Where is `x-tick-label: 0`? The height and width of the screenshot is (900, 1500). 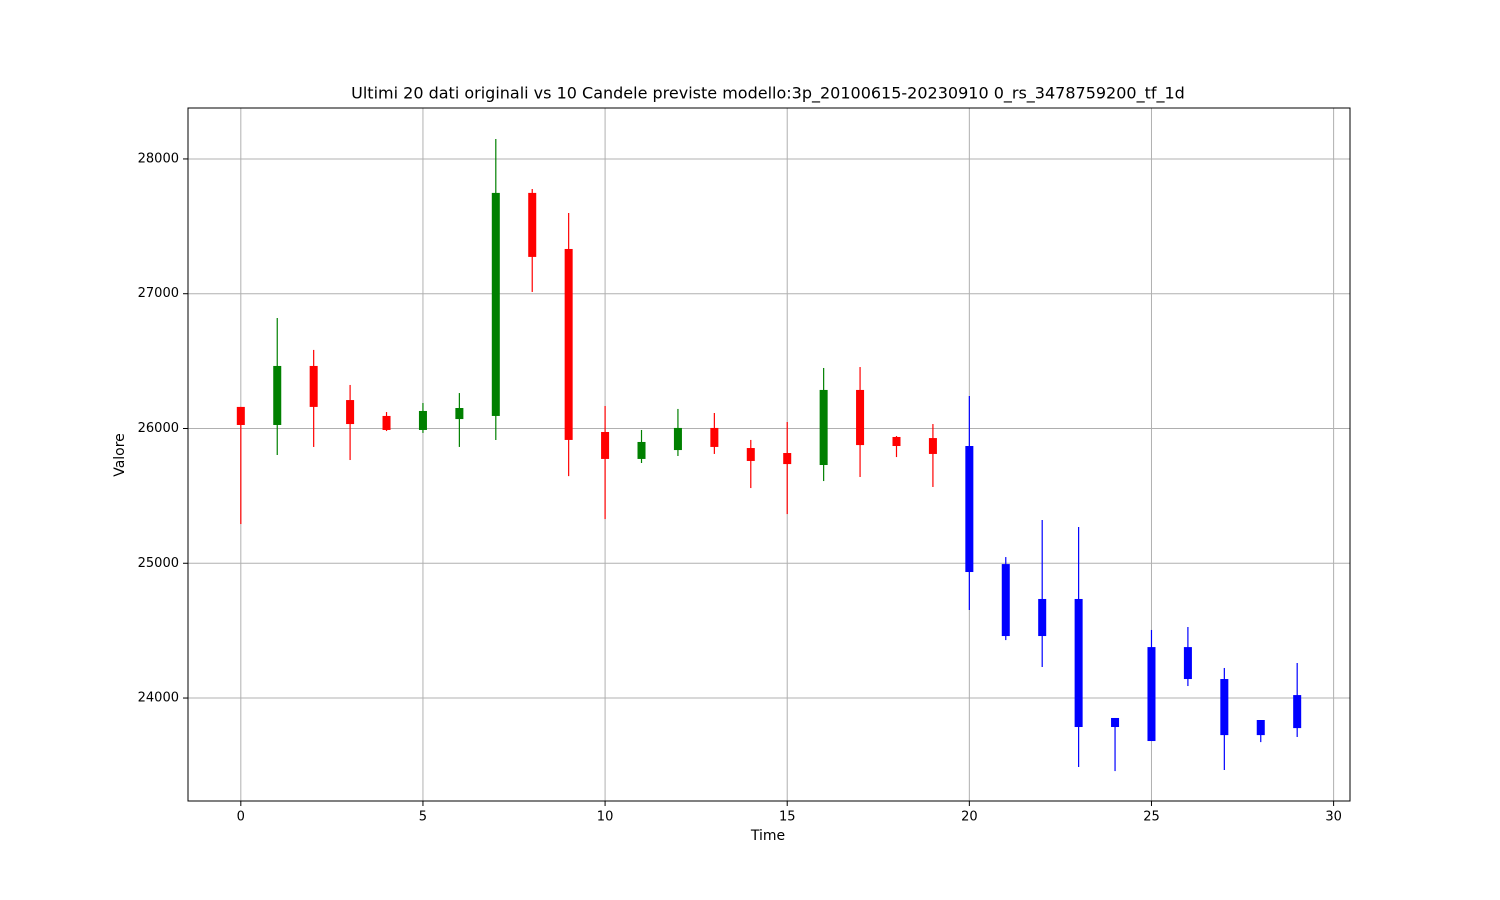
x-tick-label: 0 is located at coordinates (241, 817).